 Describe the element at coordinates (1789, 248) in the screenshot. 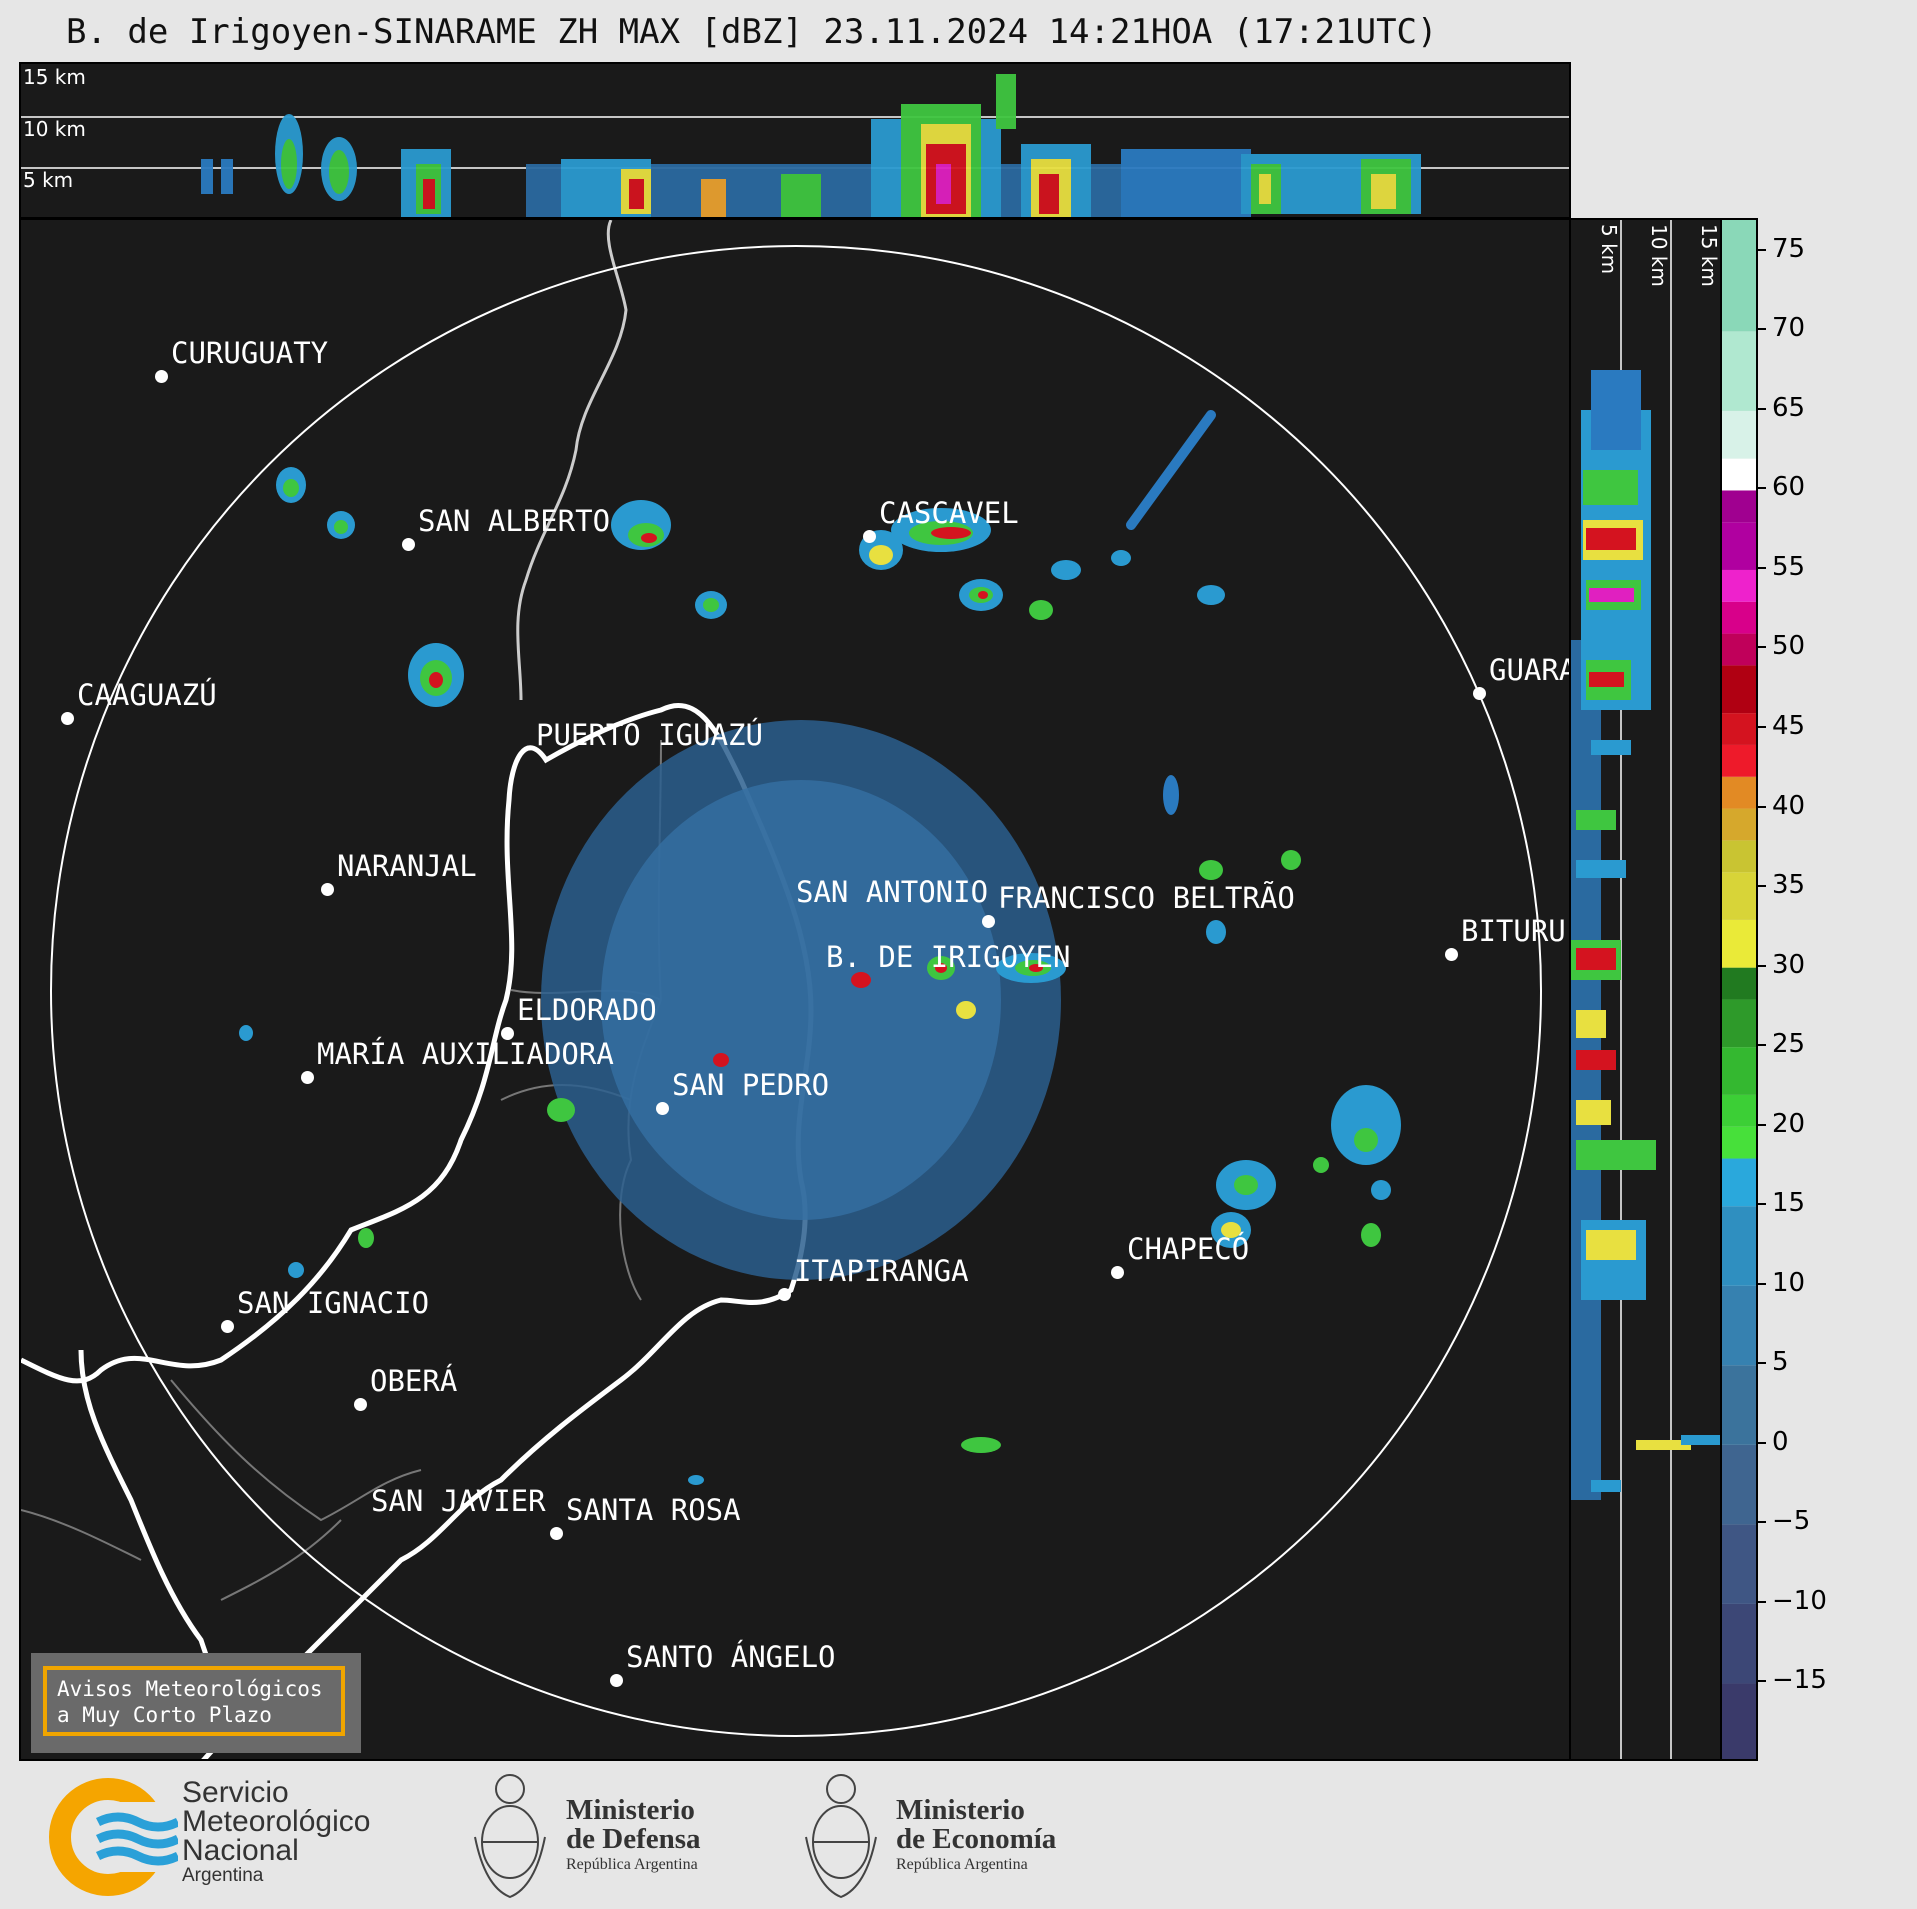

I see `colorbar-tick-label: 75` at that location.